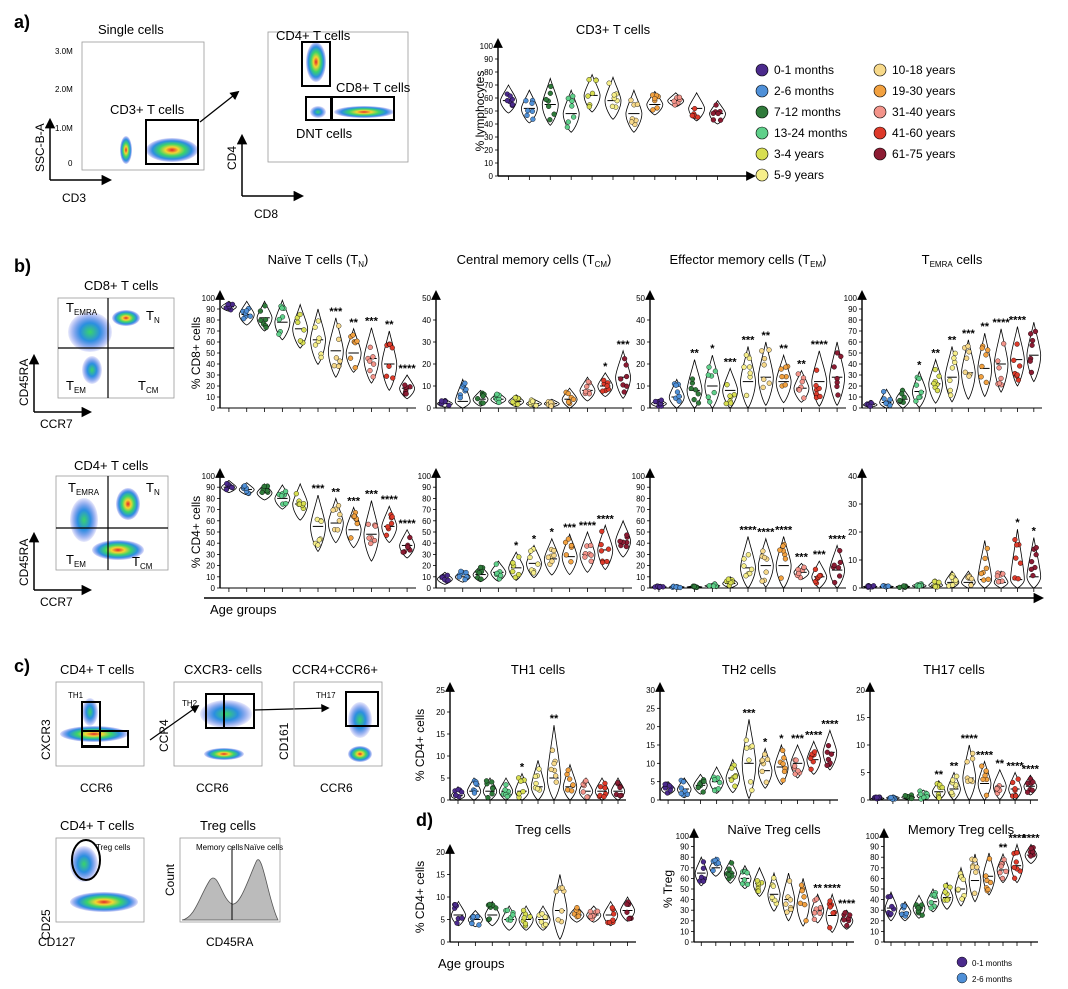  Describe the element at coordinates (313, 35) in the screenshot. I see `gate-cd4-label: CD4+ T cells` at that location.